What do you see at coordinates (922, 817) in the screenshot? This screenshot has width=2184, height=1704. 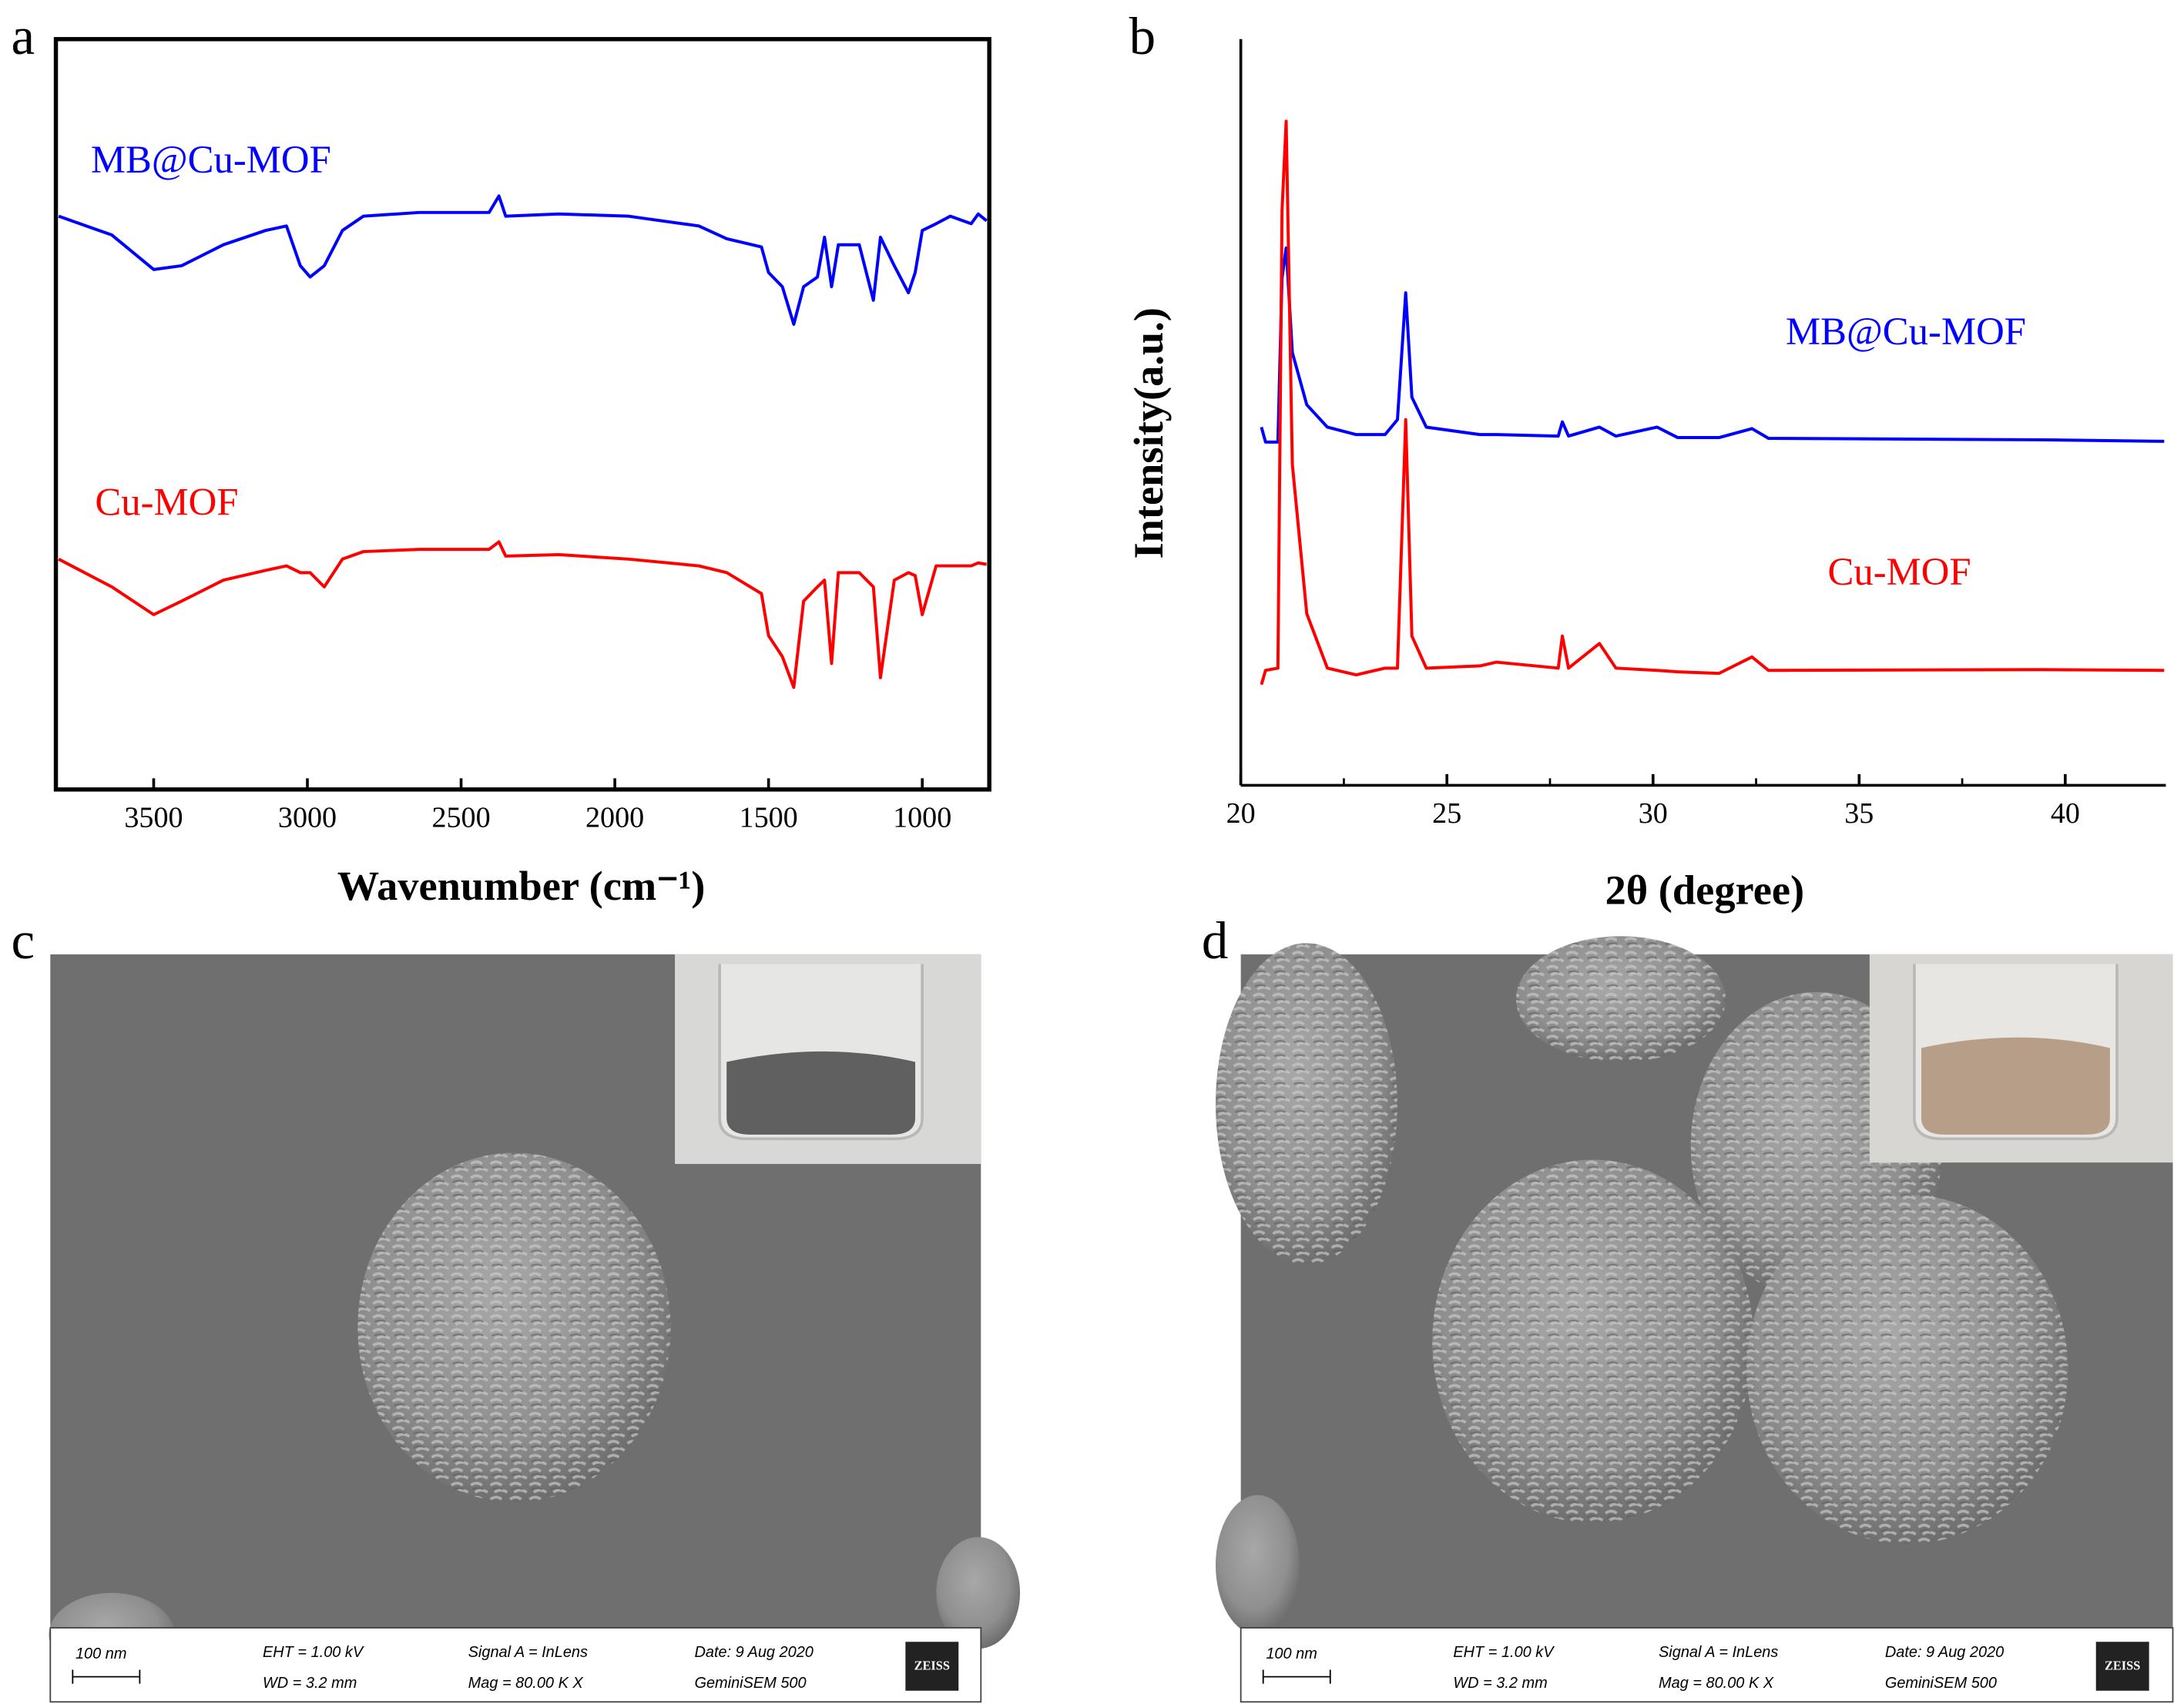 I see `x-tick-label: 1000` at bounding box center [922, 817].